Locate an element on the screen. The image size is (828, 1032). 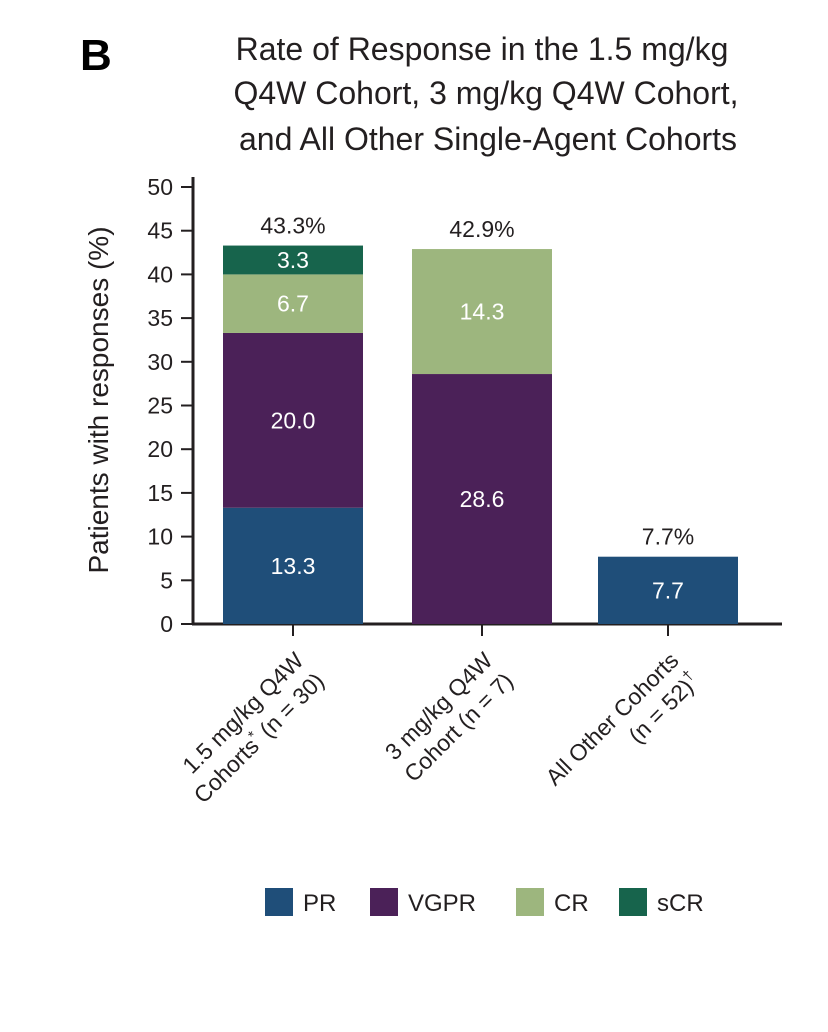
segment-value-label: 13.3 is located at coordinates (293, 566).